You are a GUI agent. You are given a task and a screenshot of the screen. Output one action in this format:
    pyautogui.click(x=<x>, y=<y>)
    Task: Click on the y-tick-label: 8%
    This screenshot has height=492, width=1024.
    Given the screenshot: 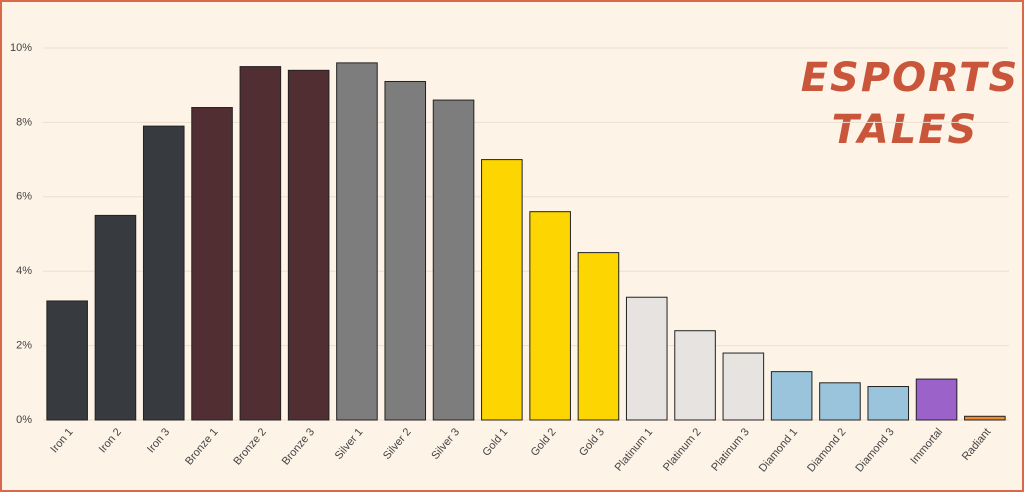 What is the action you would take?
    pyautogui.click(x=24, y=122)
    